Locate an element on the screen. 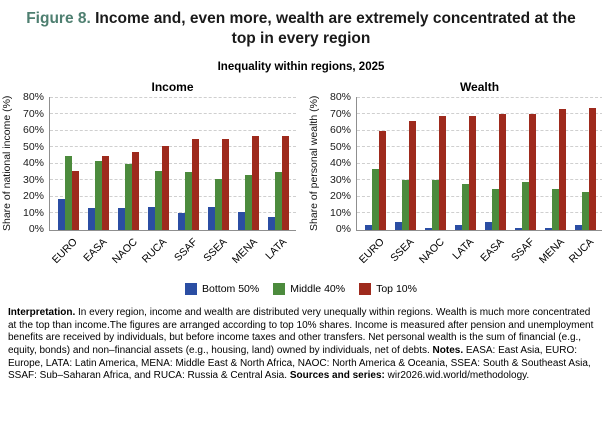 The width and height of the screenshot is (602, 438). y-tick-label: 50% is located at coordinates (33, 146).